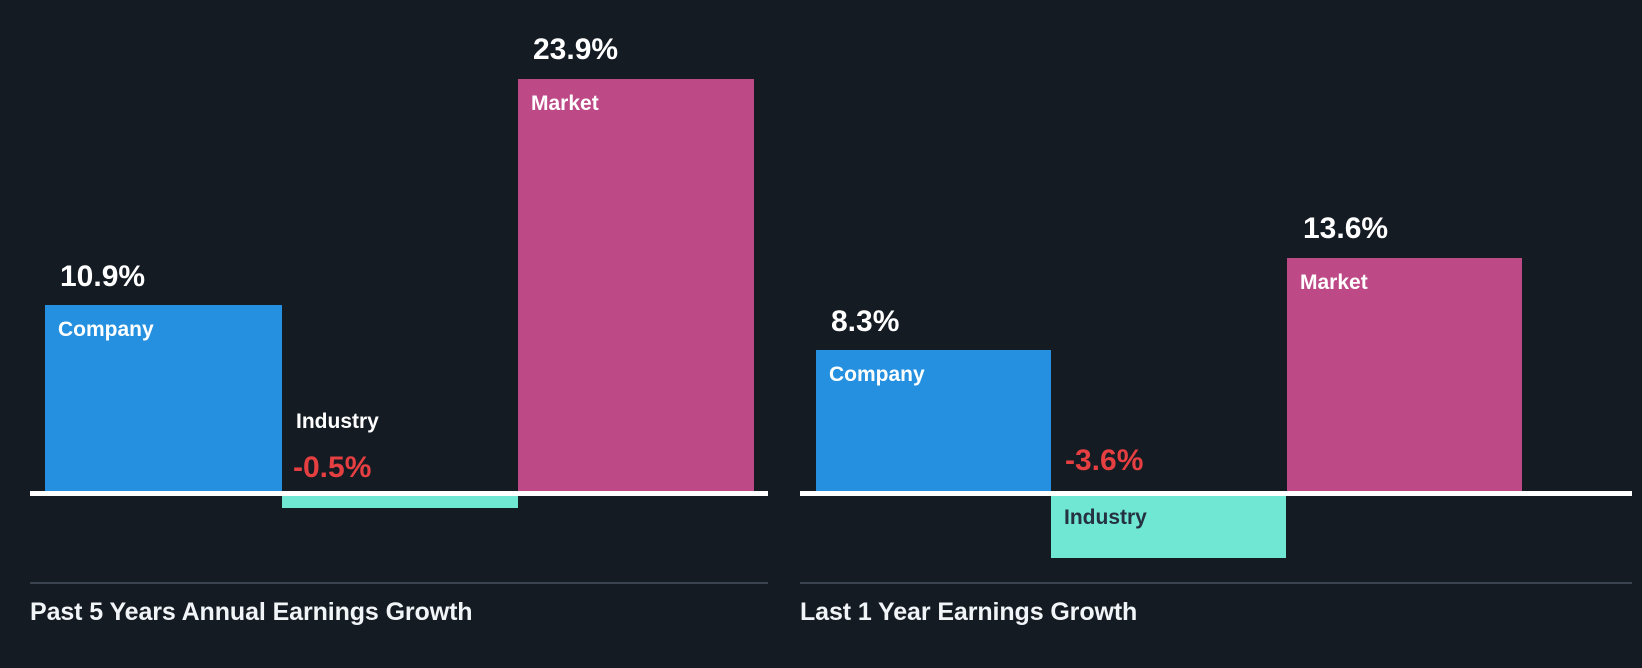 The image size is (1642, 668). Describe the element at coordinates (103, 276) in the screenshot. I see `company-value-label-left: 10.9%` at that location.